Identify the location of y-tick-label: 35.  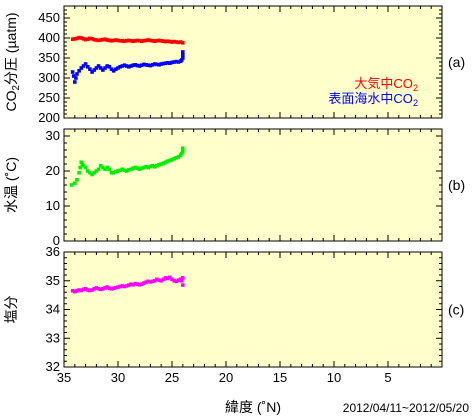
(53, 280).